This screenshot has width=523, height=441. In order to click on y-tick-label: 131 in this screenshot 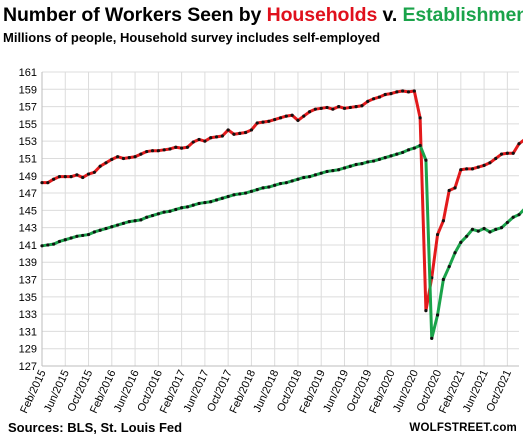, I will do `click(28, 332)`.